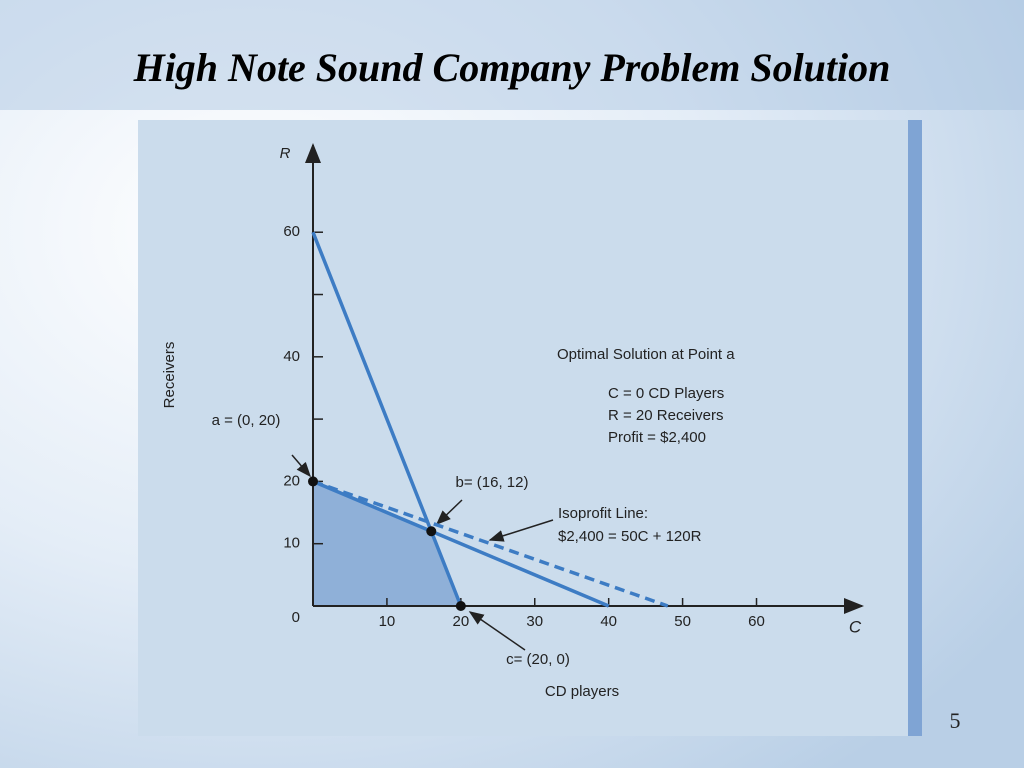 The image size is (1024, 773). Describe the element at coordinates (449, 512) in the screenshot. I see `pointer-b` at that location.